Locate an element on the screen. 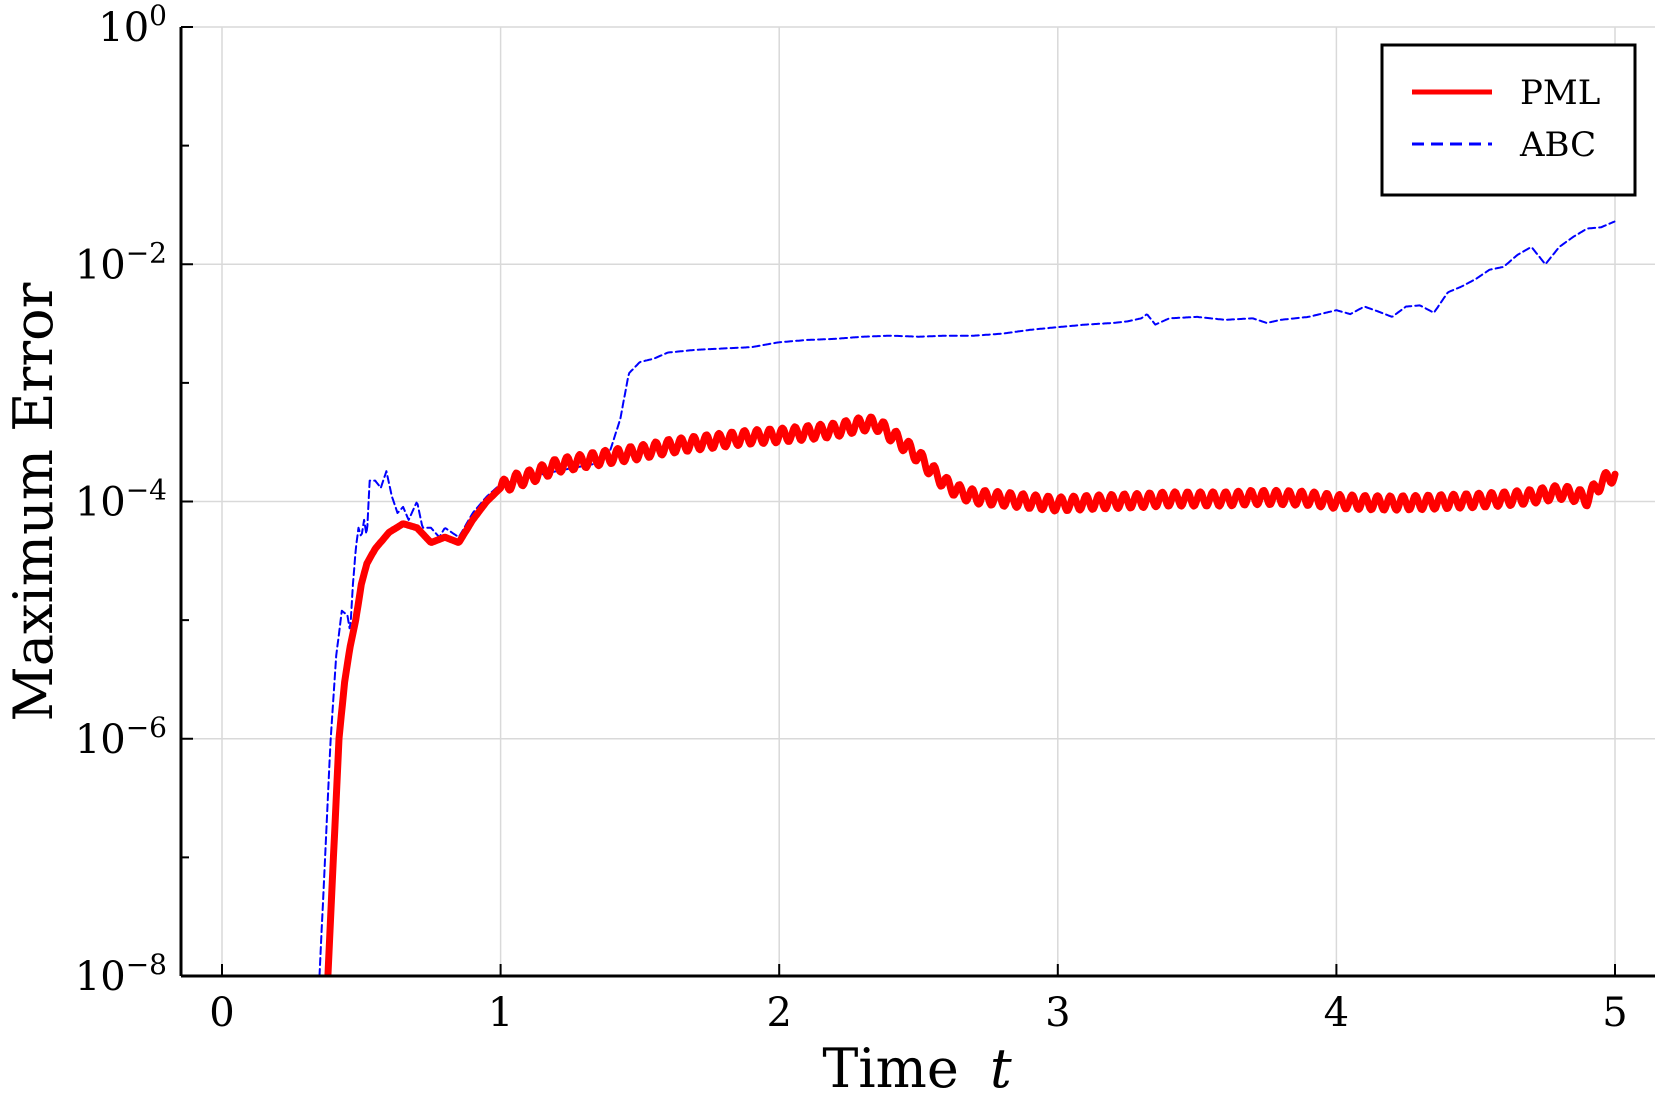 The width and height of the screenshot is (1661, 1107). x-tick-label: 4 is located at coordinates (1336, 1013).